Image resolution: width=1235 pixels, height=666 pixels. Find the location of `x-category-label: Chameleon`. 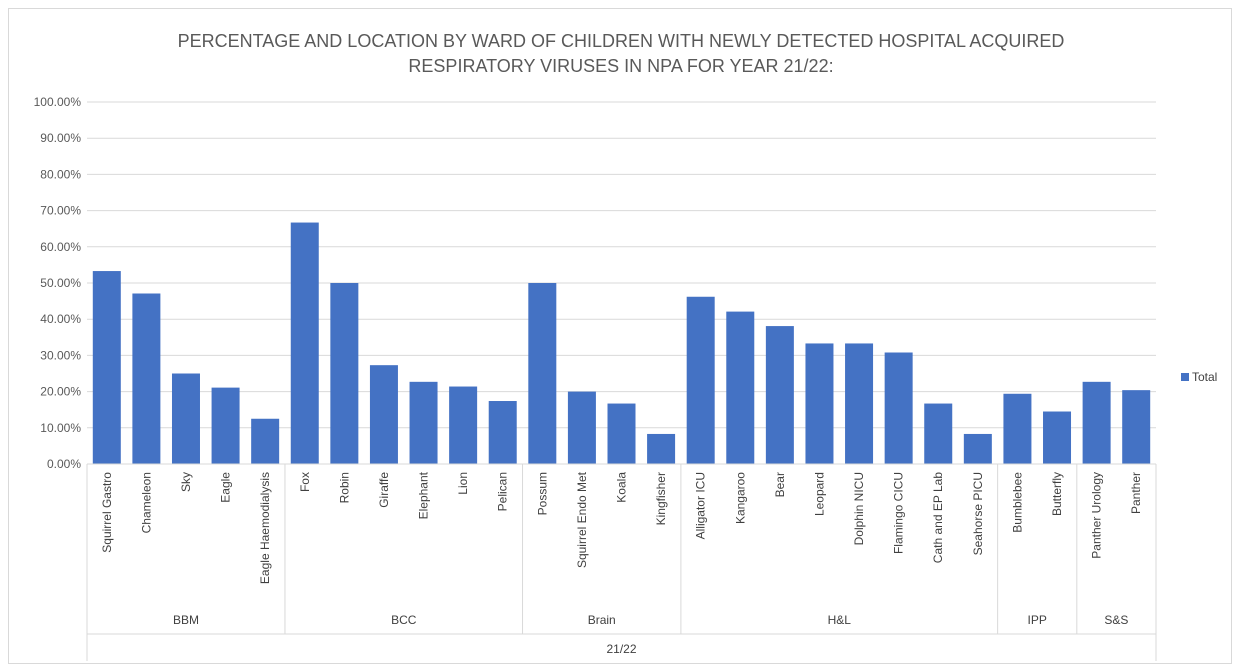

x-category-label: Chameleon is located at coordinates (146, 502).